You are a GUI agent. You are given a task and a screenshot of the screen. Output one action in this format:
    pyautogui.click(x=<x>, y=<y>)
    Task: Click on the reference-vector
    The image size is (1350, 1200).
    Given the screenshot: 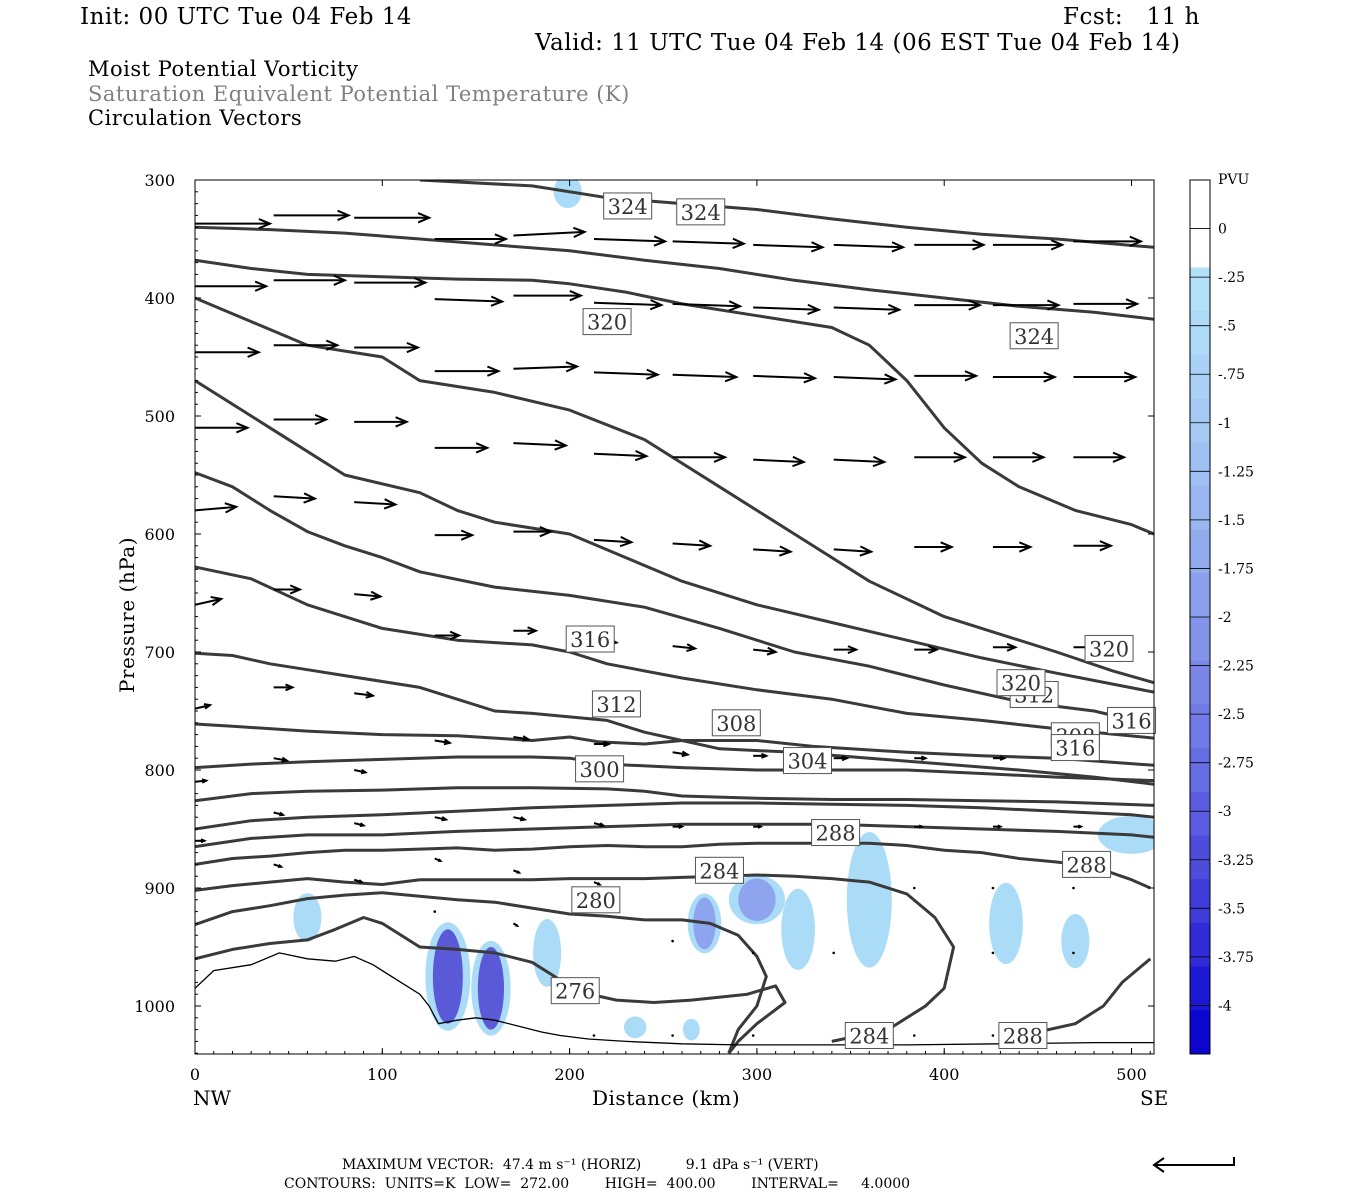 What is the action you would take?
    pyautogui.click(x=1193, y=1165)
    